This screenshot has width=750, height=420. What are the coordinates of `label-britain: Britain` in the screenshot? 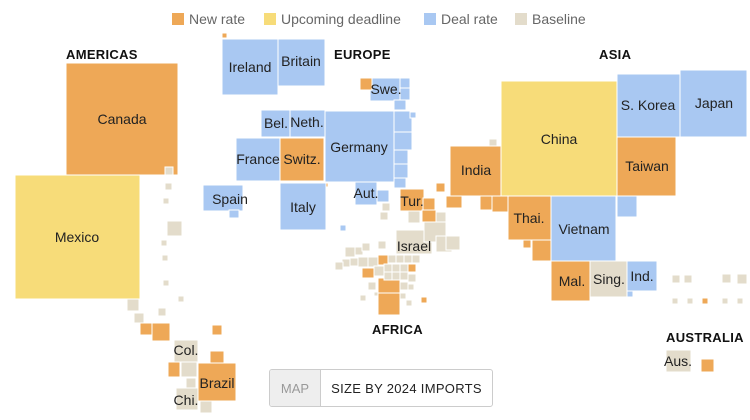 It's located at (301, 61).